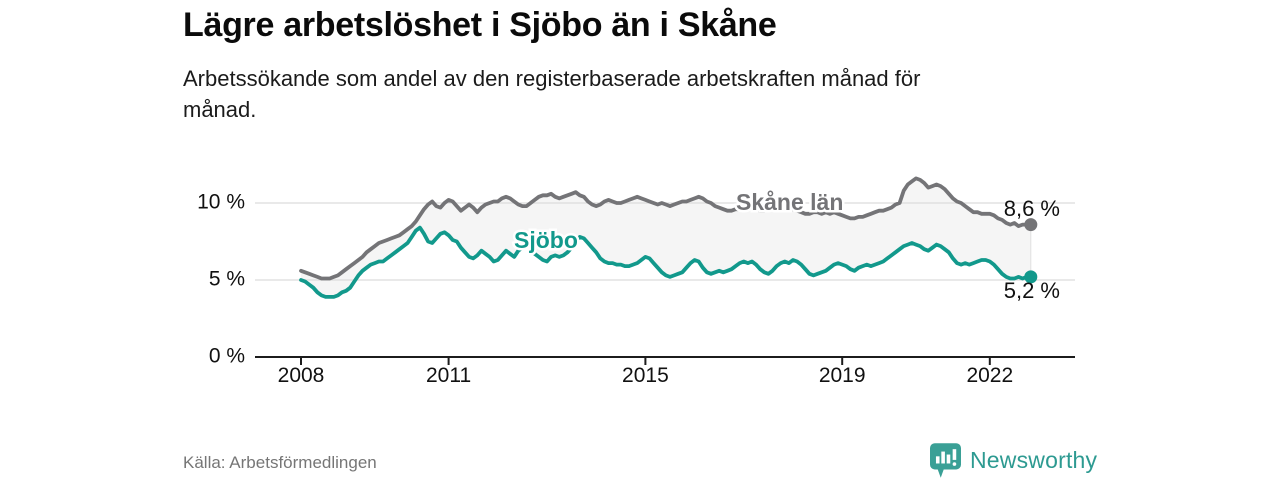 This screenshot has height=480, width=1280. What do you see at coordinates (221, 202) in the screenshot?
I see `y-axis-tick-label: 10 %` at bounding box center [221, 202].